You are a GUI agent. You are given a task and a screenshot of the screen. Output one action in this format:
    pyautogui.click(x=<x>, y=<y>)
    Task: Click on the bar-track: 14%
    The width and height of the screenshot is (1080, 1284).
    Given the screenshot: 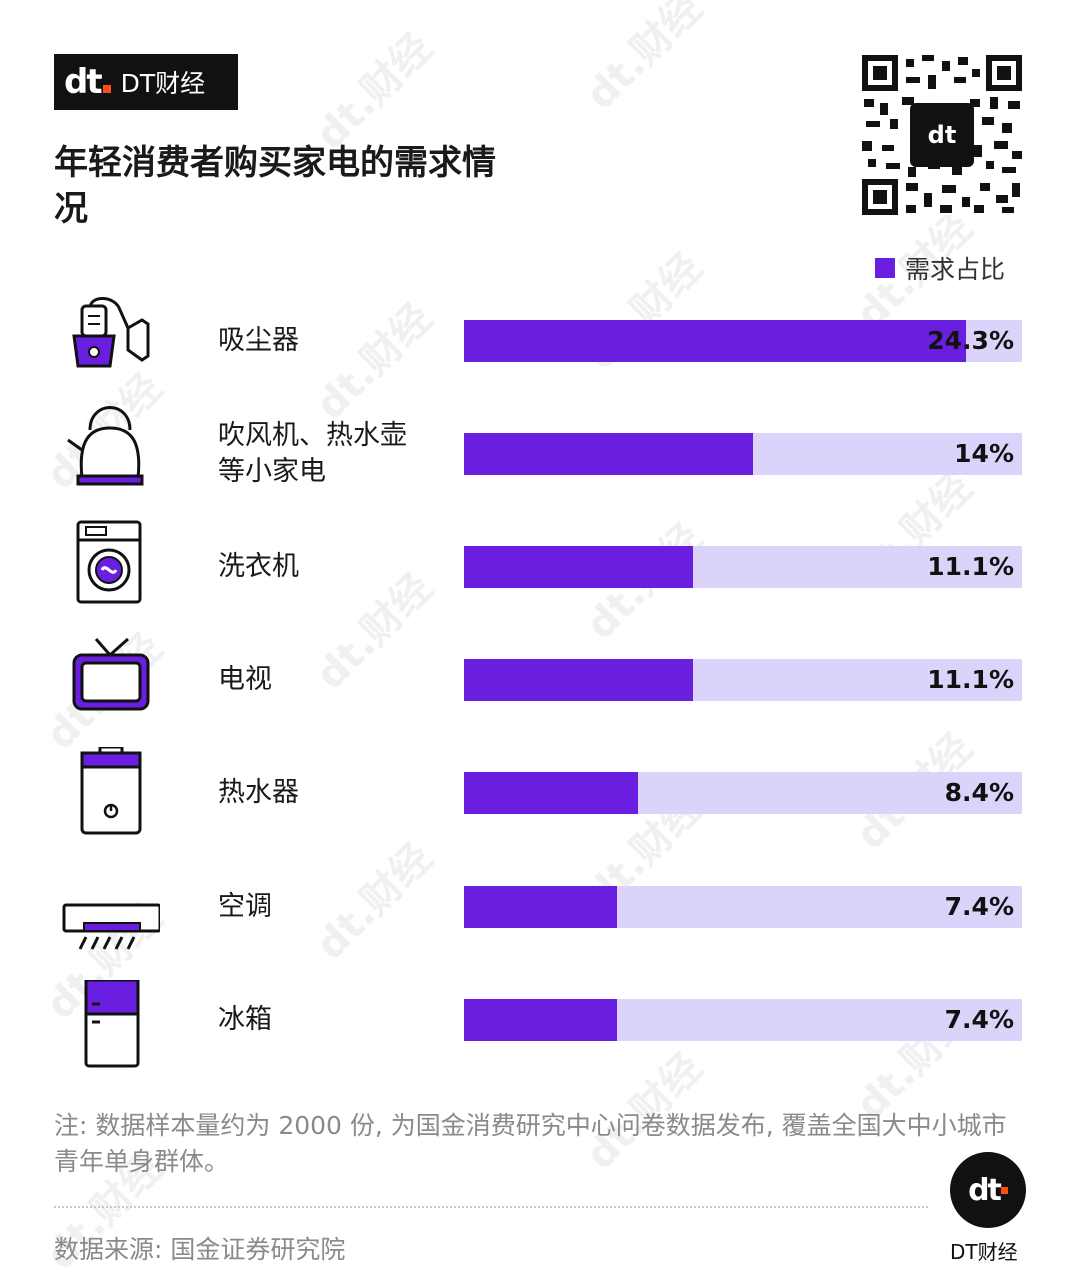 What is the action you would take?
    pyautogui.click(x=743, y=454)
    